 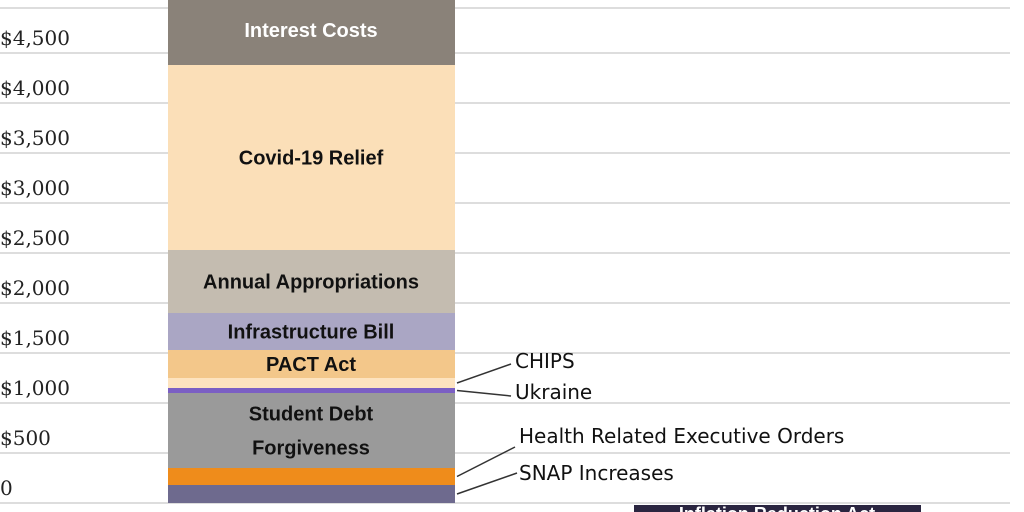 I want to click on y-tick-label: $3,000, so click(x=35, y=188).